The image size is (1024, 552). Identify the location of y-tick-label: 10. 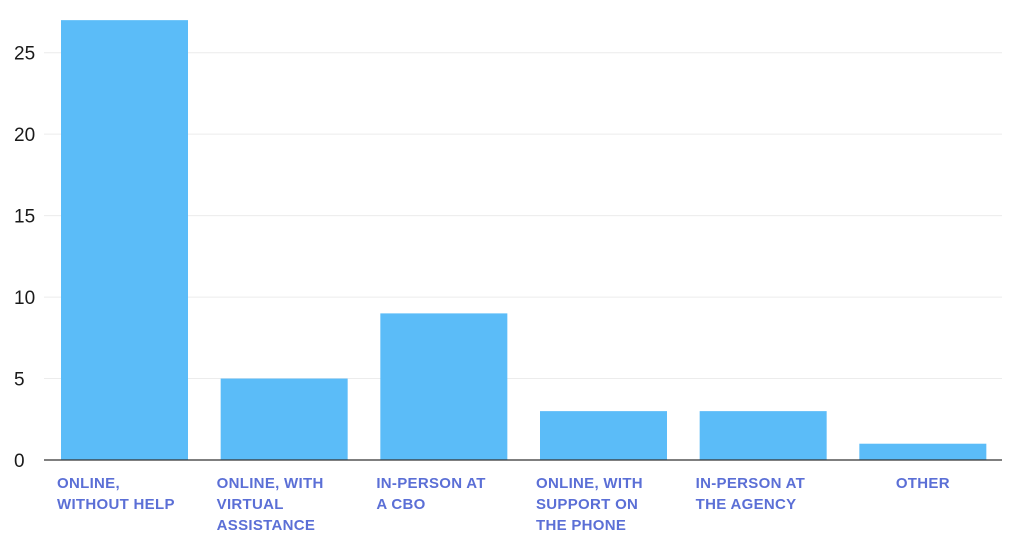
(24, 298).